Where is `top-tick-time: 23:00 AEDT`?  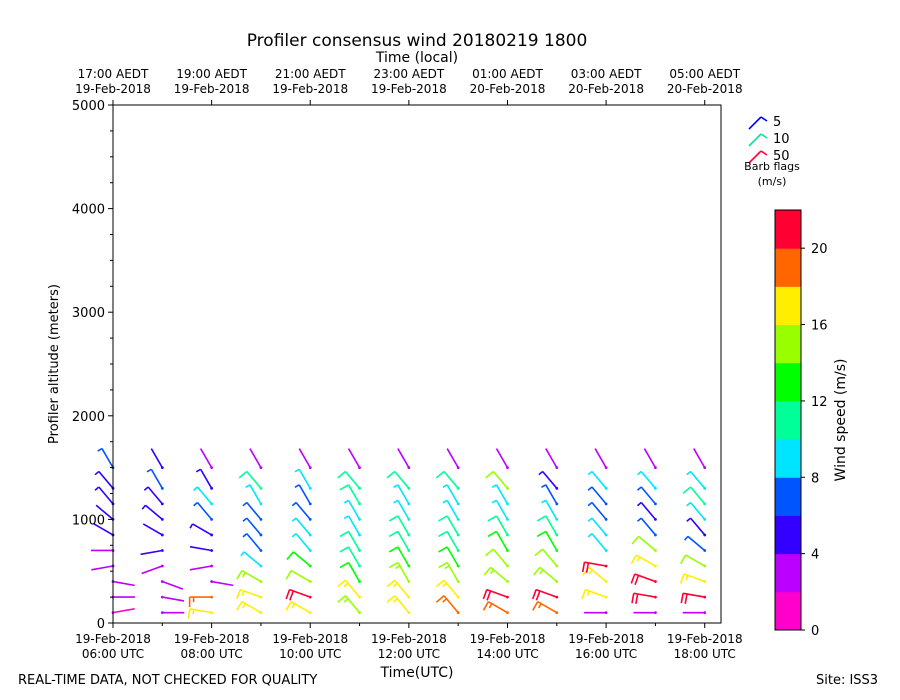 top-tick-time: 23:00 AEDT is located at coordinates (408, 74).